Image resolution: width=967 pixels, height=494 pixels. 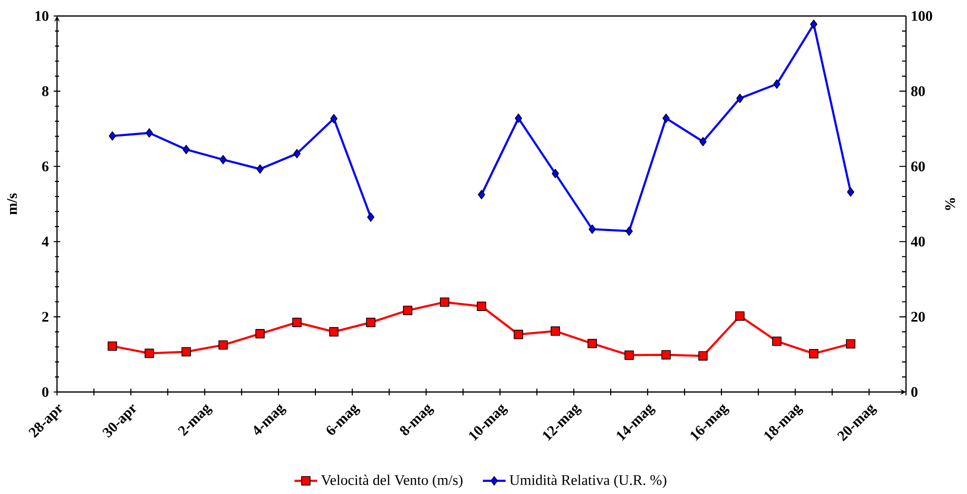 I want to click on y2-tick-label: 80, so click(x=918, y=91).